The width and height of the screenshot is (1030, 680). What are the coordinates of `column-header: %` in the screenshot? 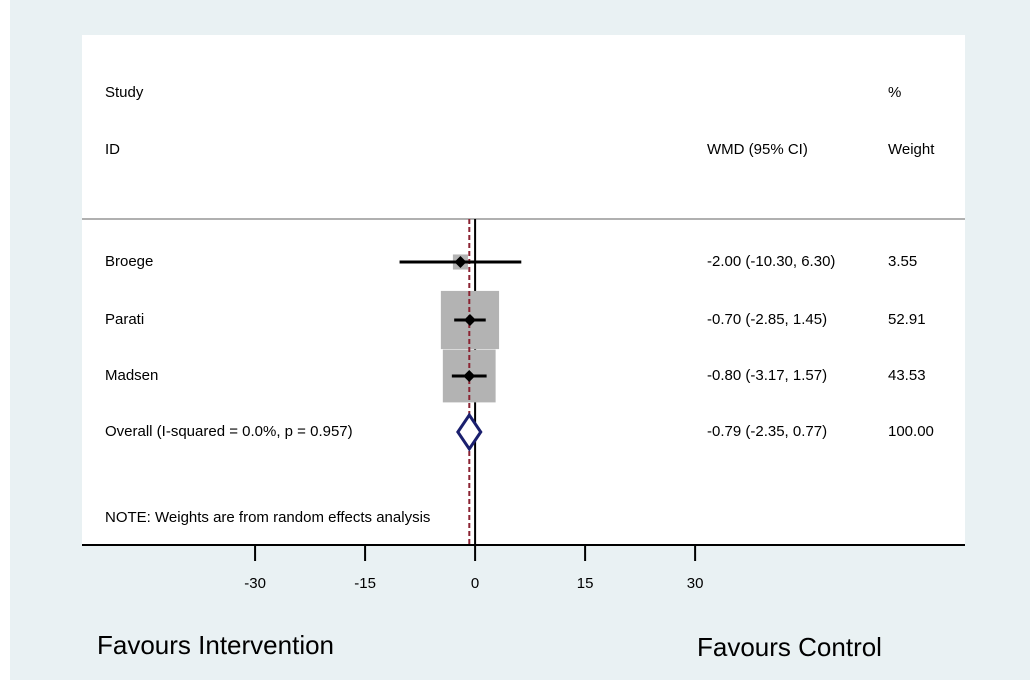 It's located at (894, 92).